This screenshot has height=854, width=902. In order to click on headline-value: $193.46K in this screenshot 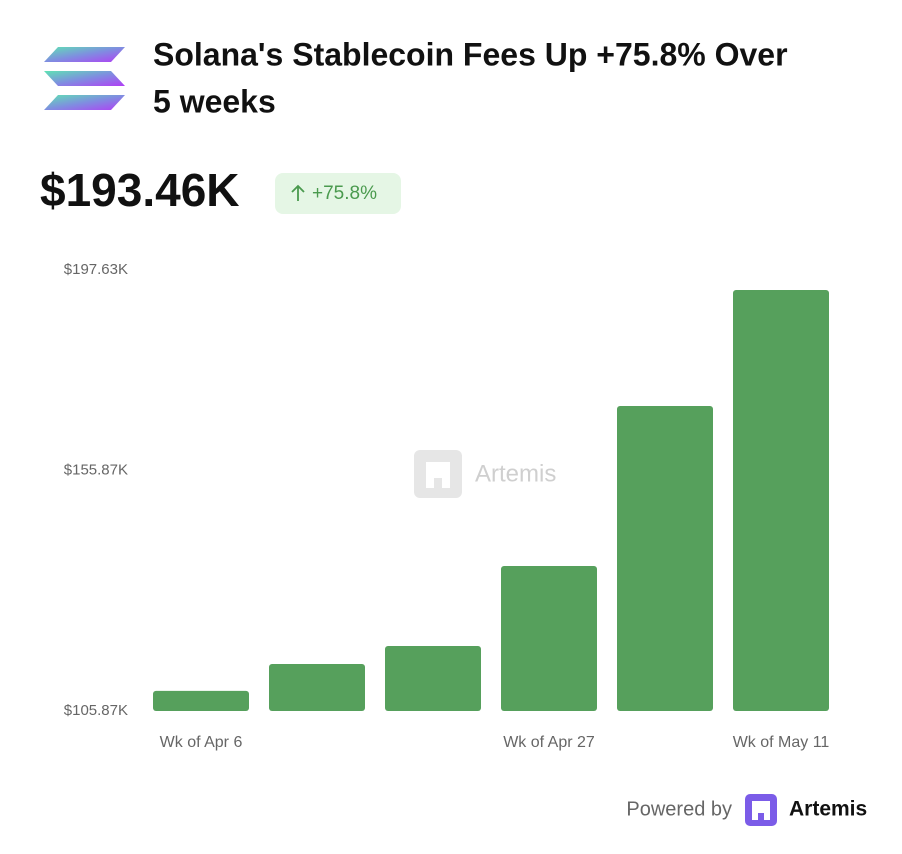, I will do `click(140, 190)`.